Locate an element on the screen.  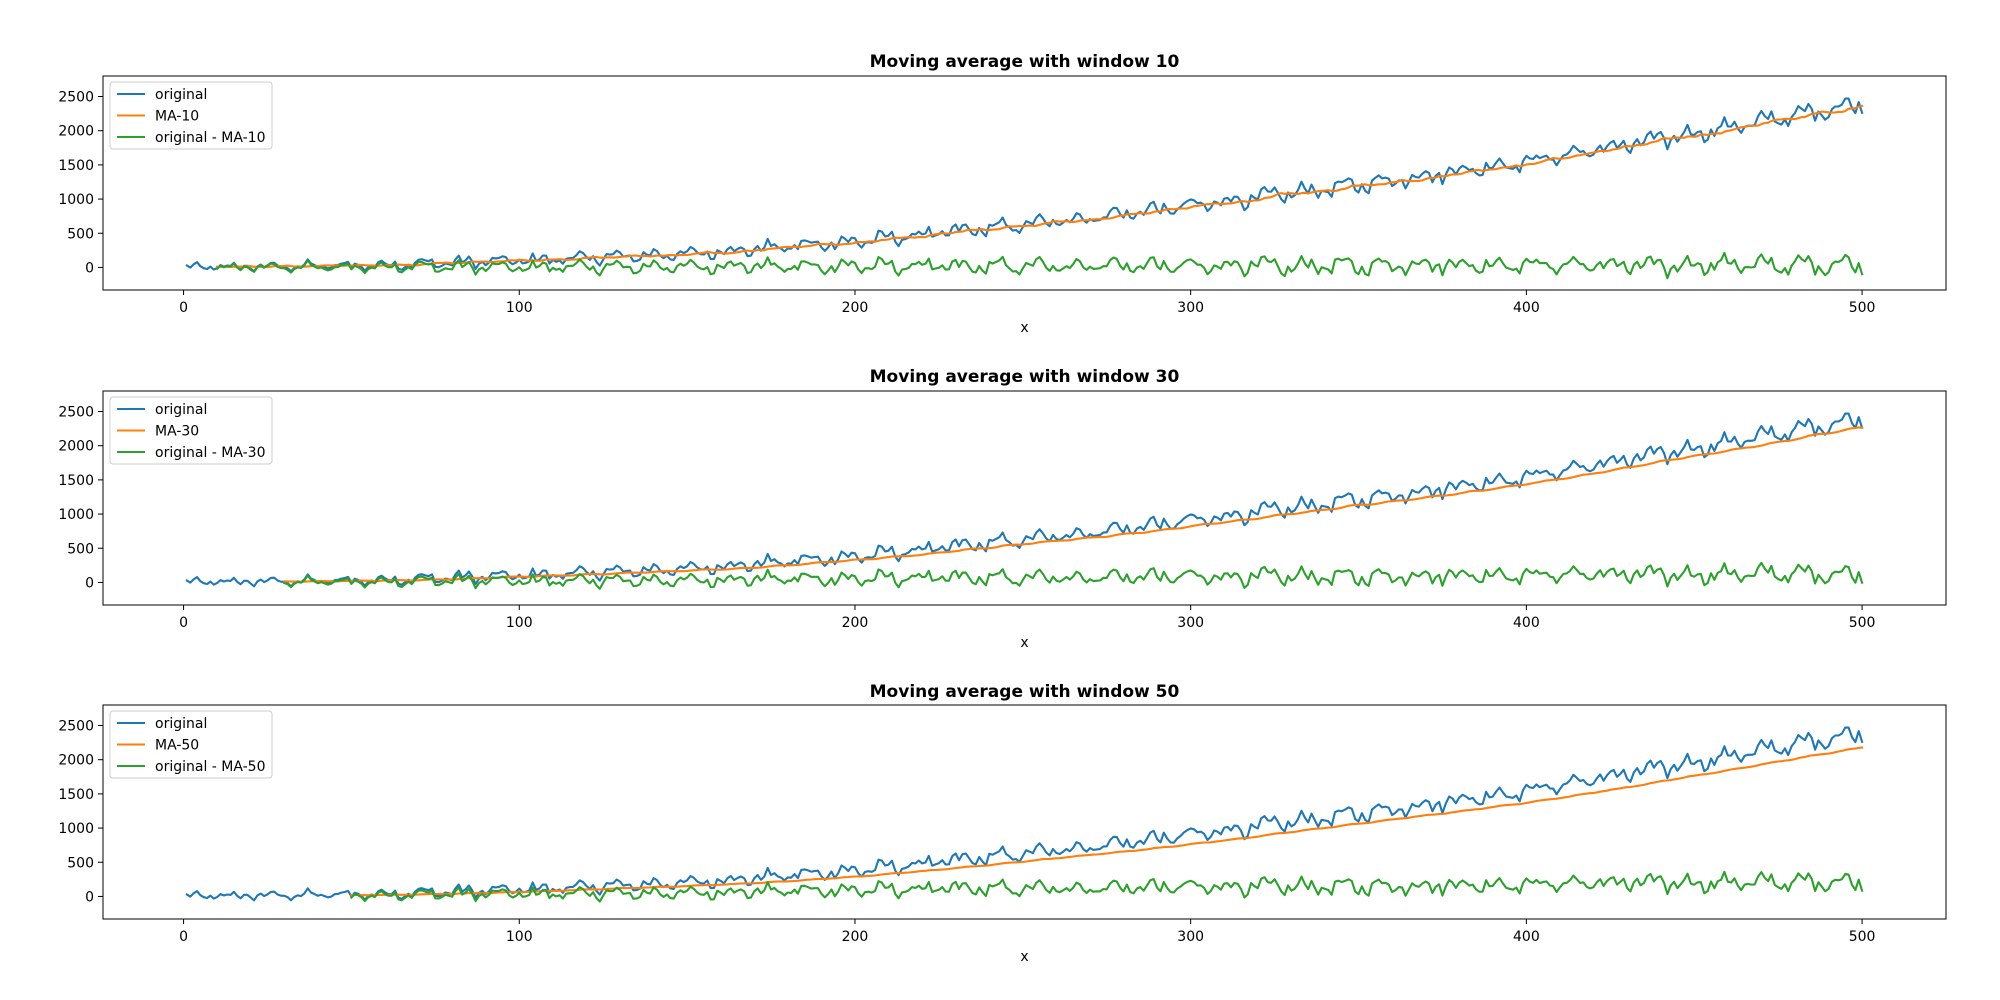
legend-entry: MA-50 is located at coordinates (177, 746).